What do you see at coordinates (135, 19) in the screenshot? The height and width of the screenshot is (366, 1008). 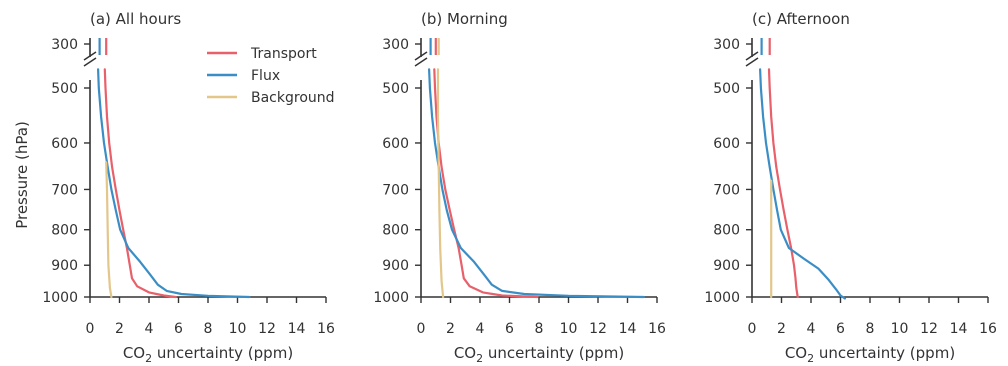 I see `panel-title: (a) All hours` at bounding box center [135, 19].